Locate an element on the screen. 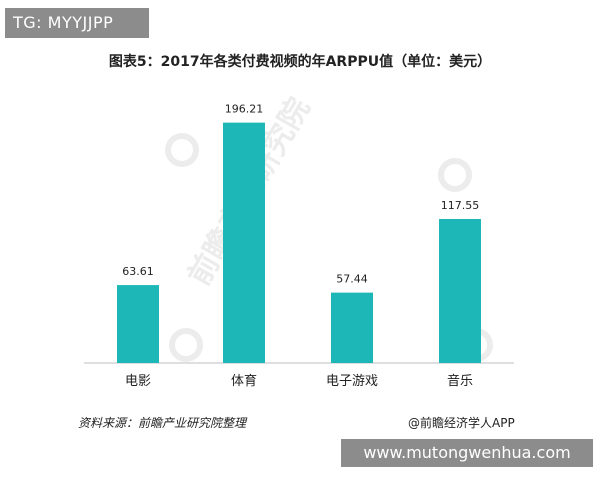 This screenshot has height=480, width=600. category-label-3: 音乐 is located at coordinates (460, 381).